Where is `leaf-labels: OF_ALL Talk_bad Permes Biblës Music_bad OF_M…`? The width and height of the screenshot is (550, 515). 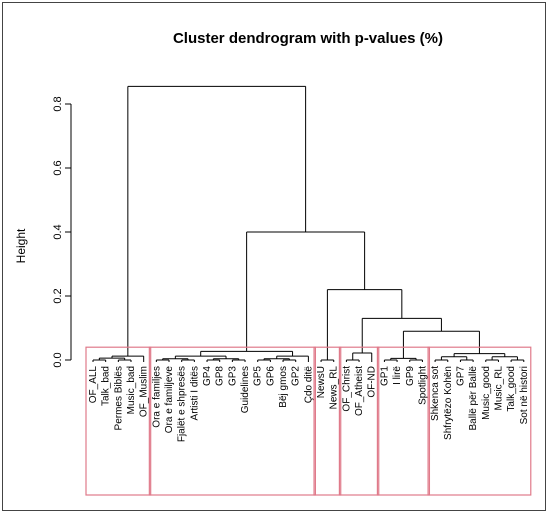
leaf-labels: OF_ALL Talk_bad Permes Biblës Music_bad OF_M… is located at coordinates (309, 404).